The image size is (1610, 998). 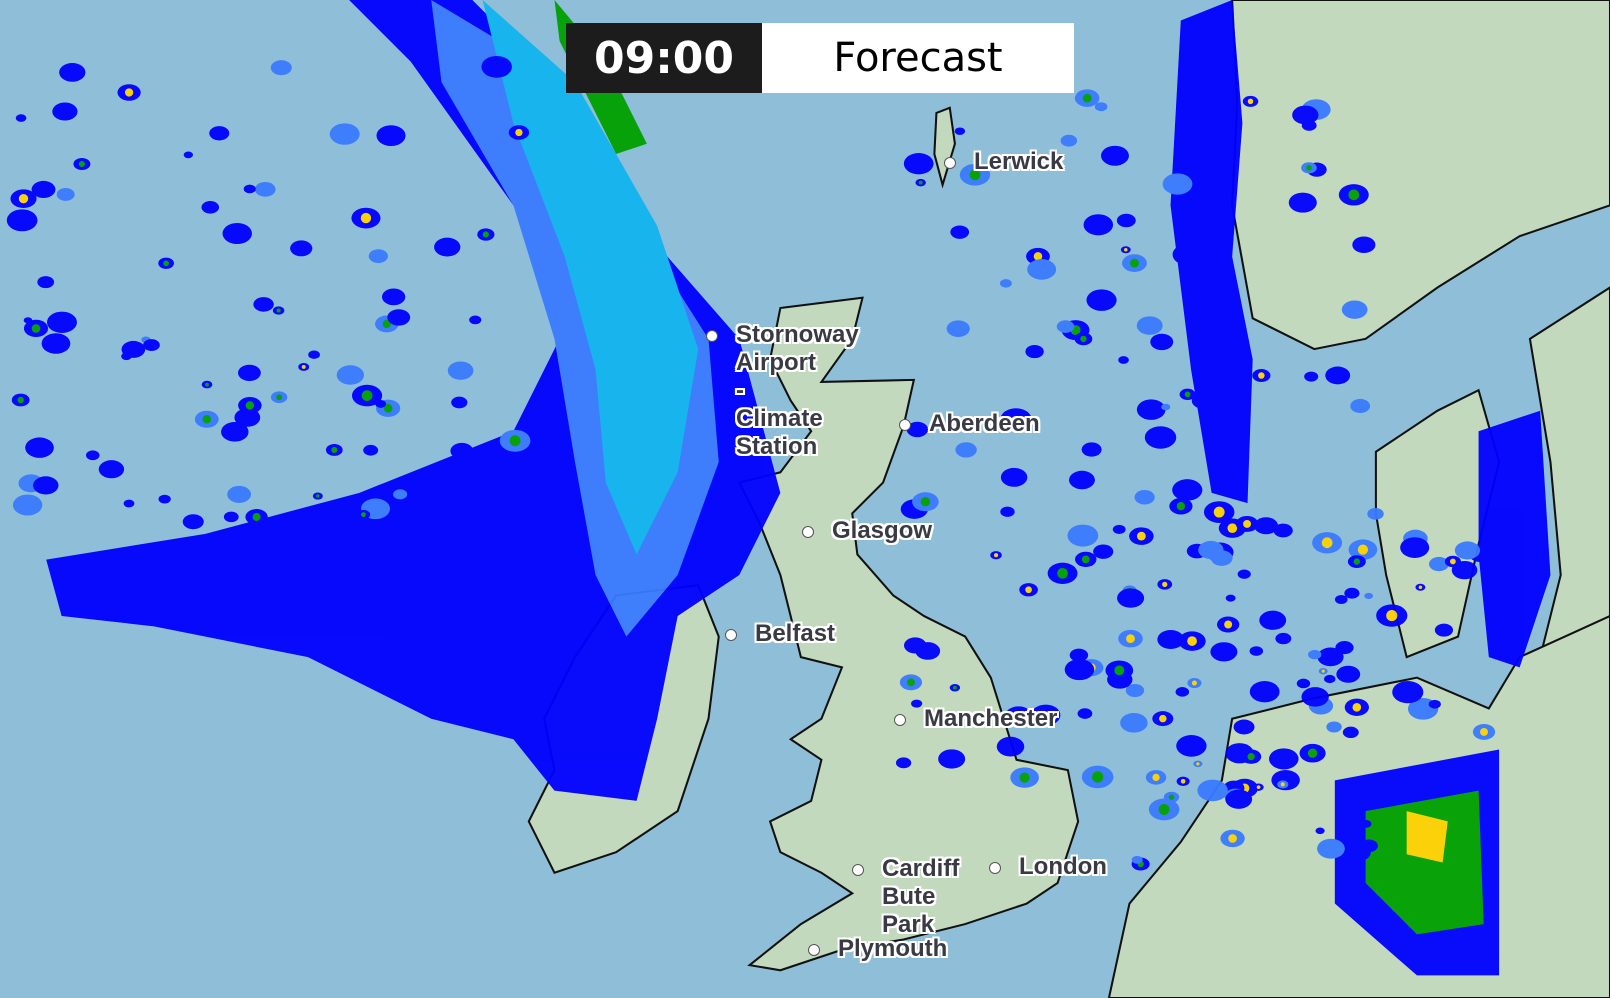 What do you see at coordinates (882, 531) in the screenshot?
I see `city-label: Glasgow` at bounding box center [882, 531].